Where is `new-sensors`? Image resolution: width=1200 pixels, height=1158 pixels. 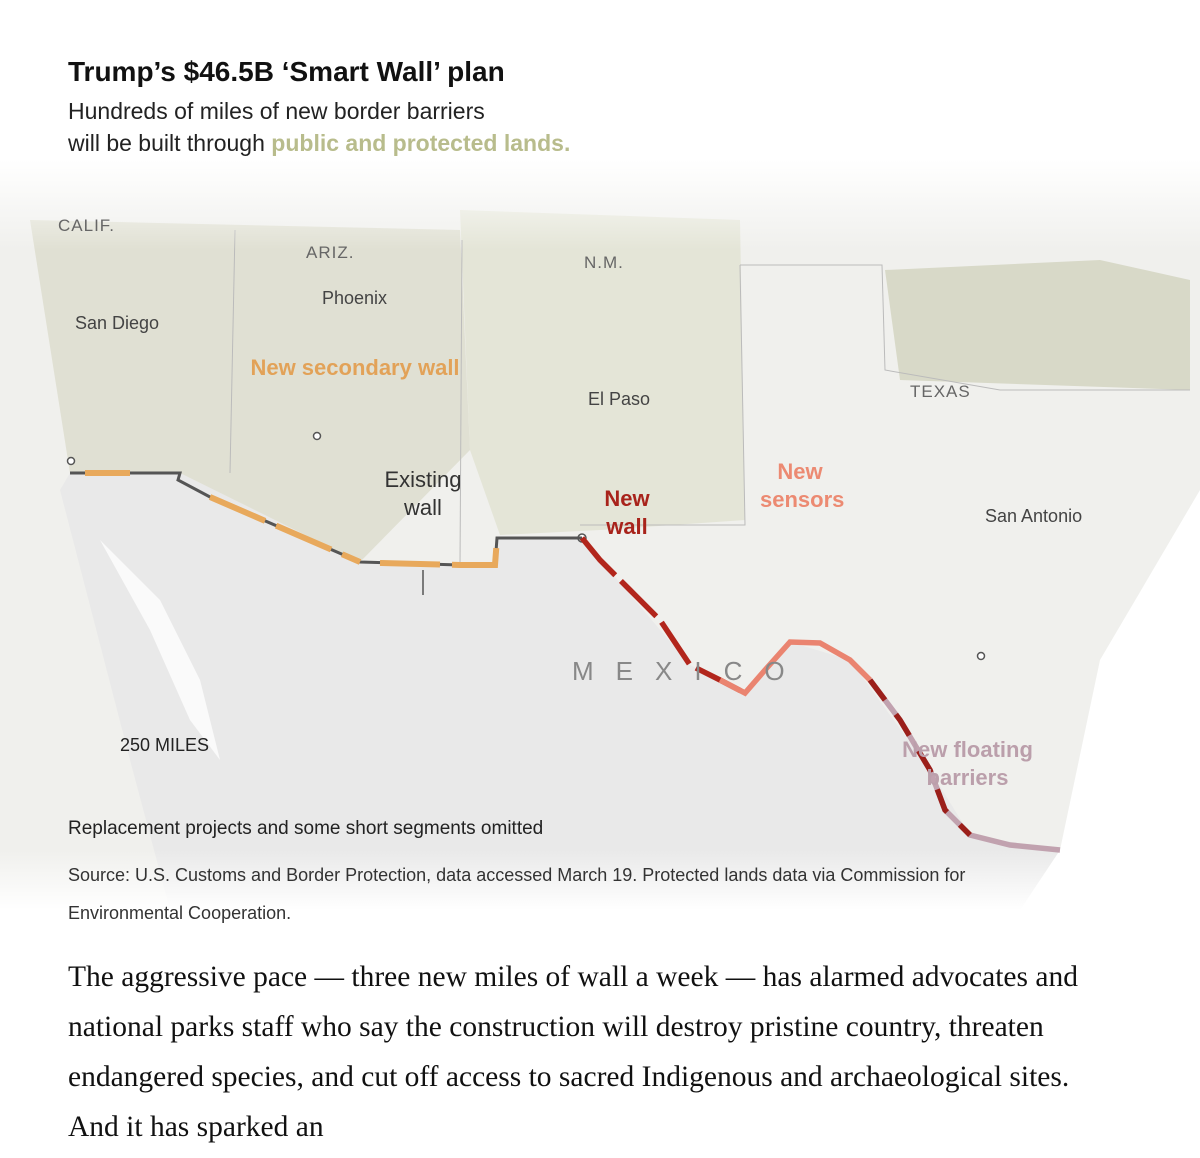 new-sensors is located at coordinates (795, 668).